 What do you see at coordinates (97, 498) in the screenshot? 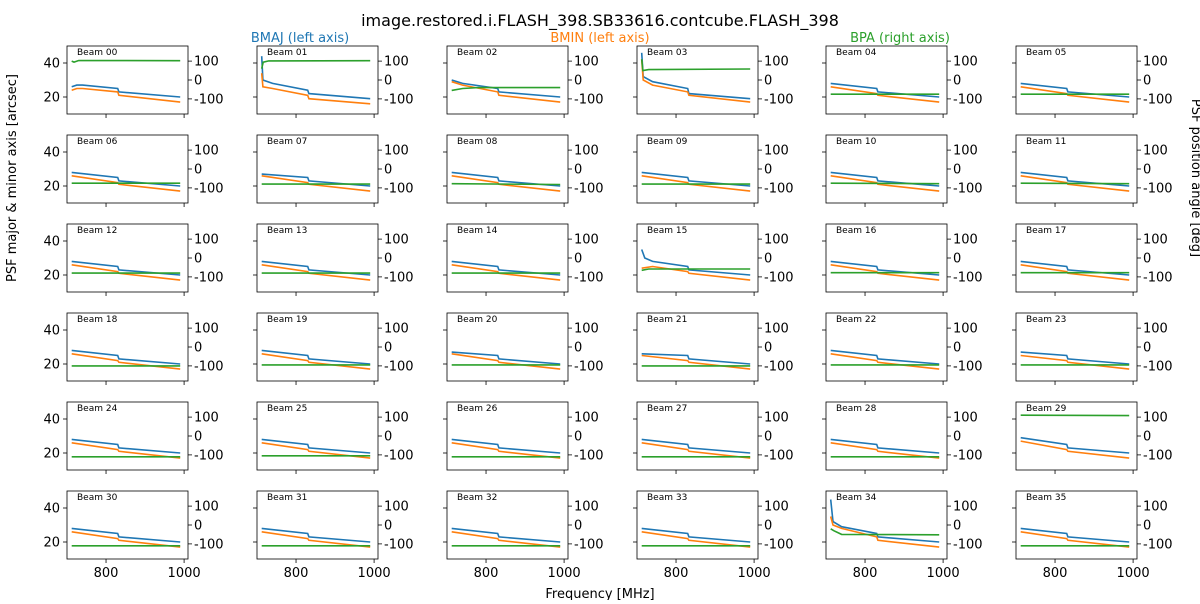
I see `panel-label: Beam 30` at bounding box center [97, 498].